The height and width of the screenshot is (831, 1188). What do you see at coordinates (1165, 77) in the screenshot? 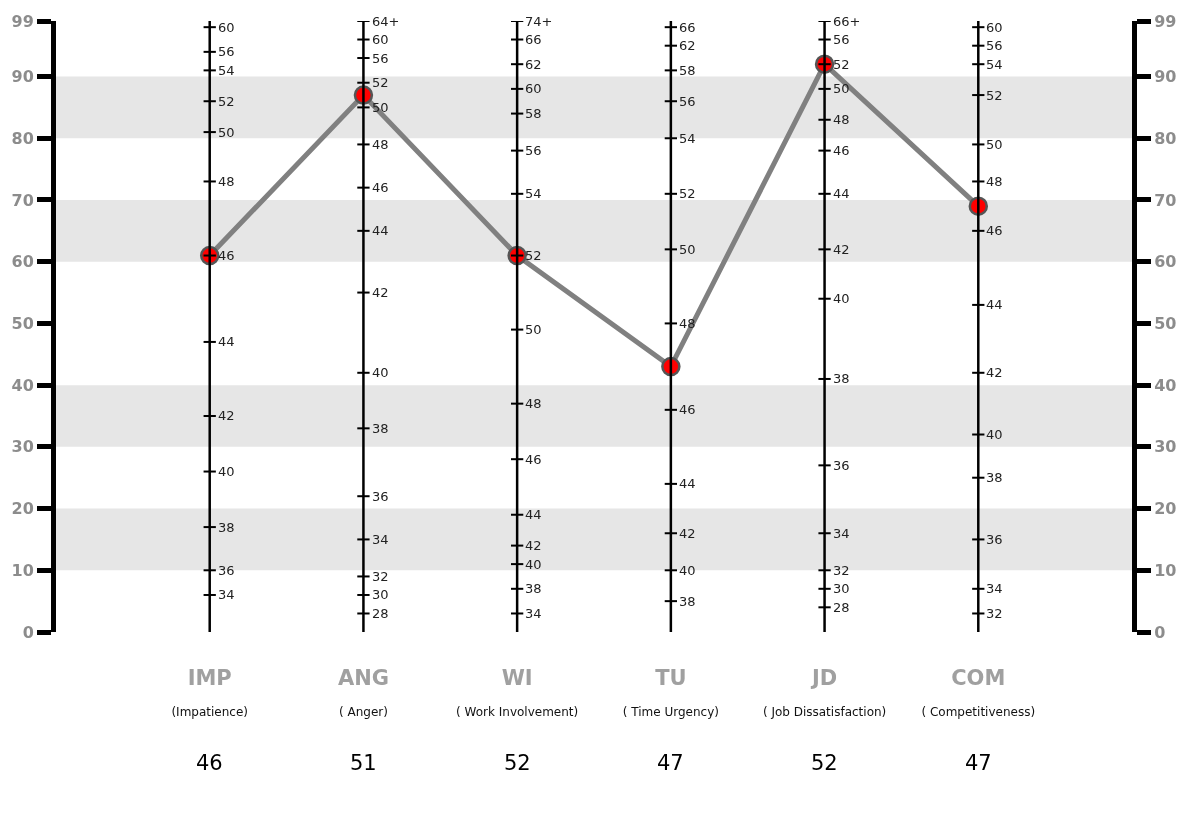
I see `y2-tick-label: 90` at bounding box center [1165, 77].